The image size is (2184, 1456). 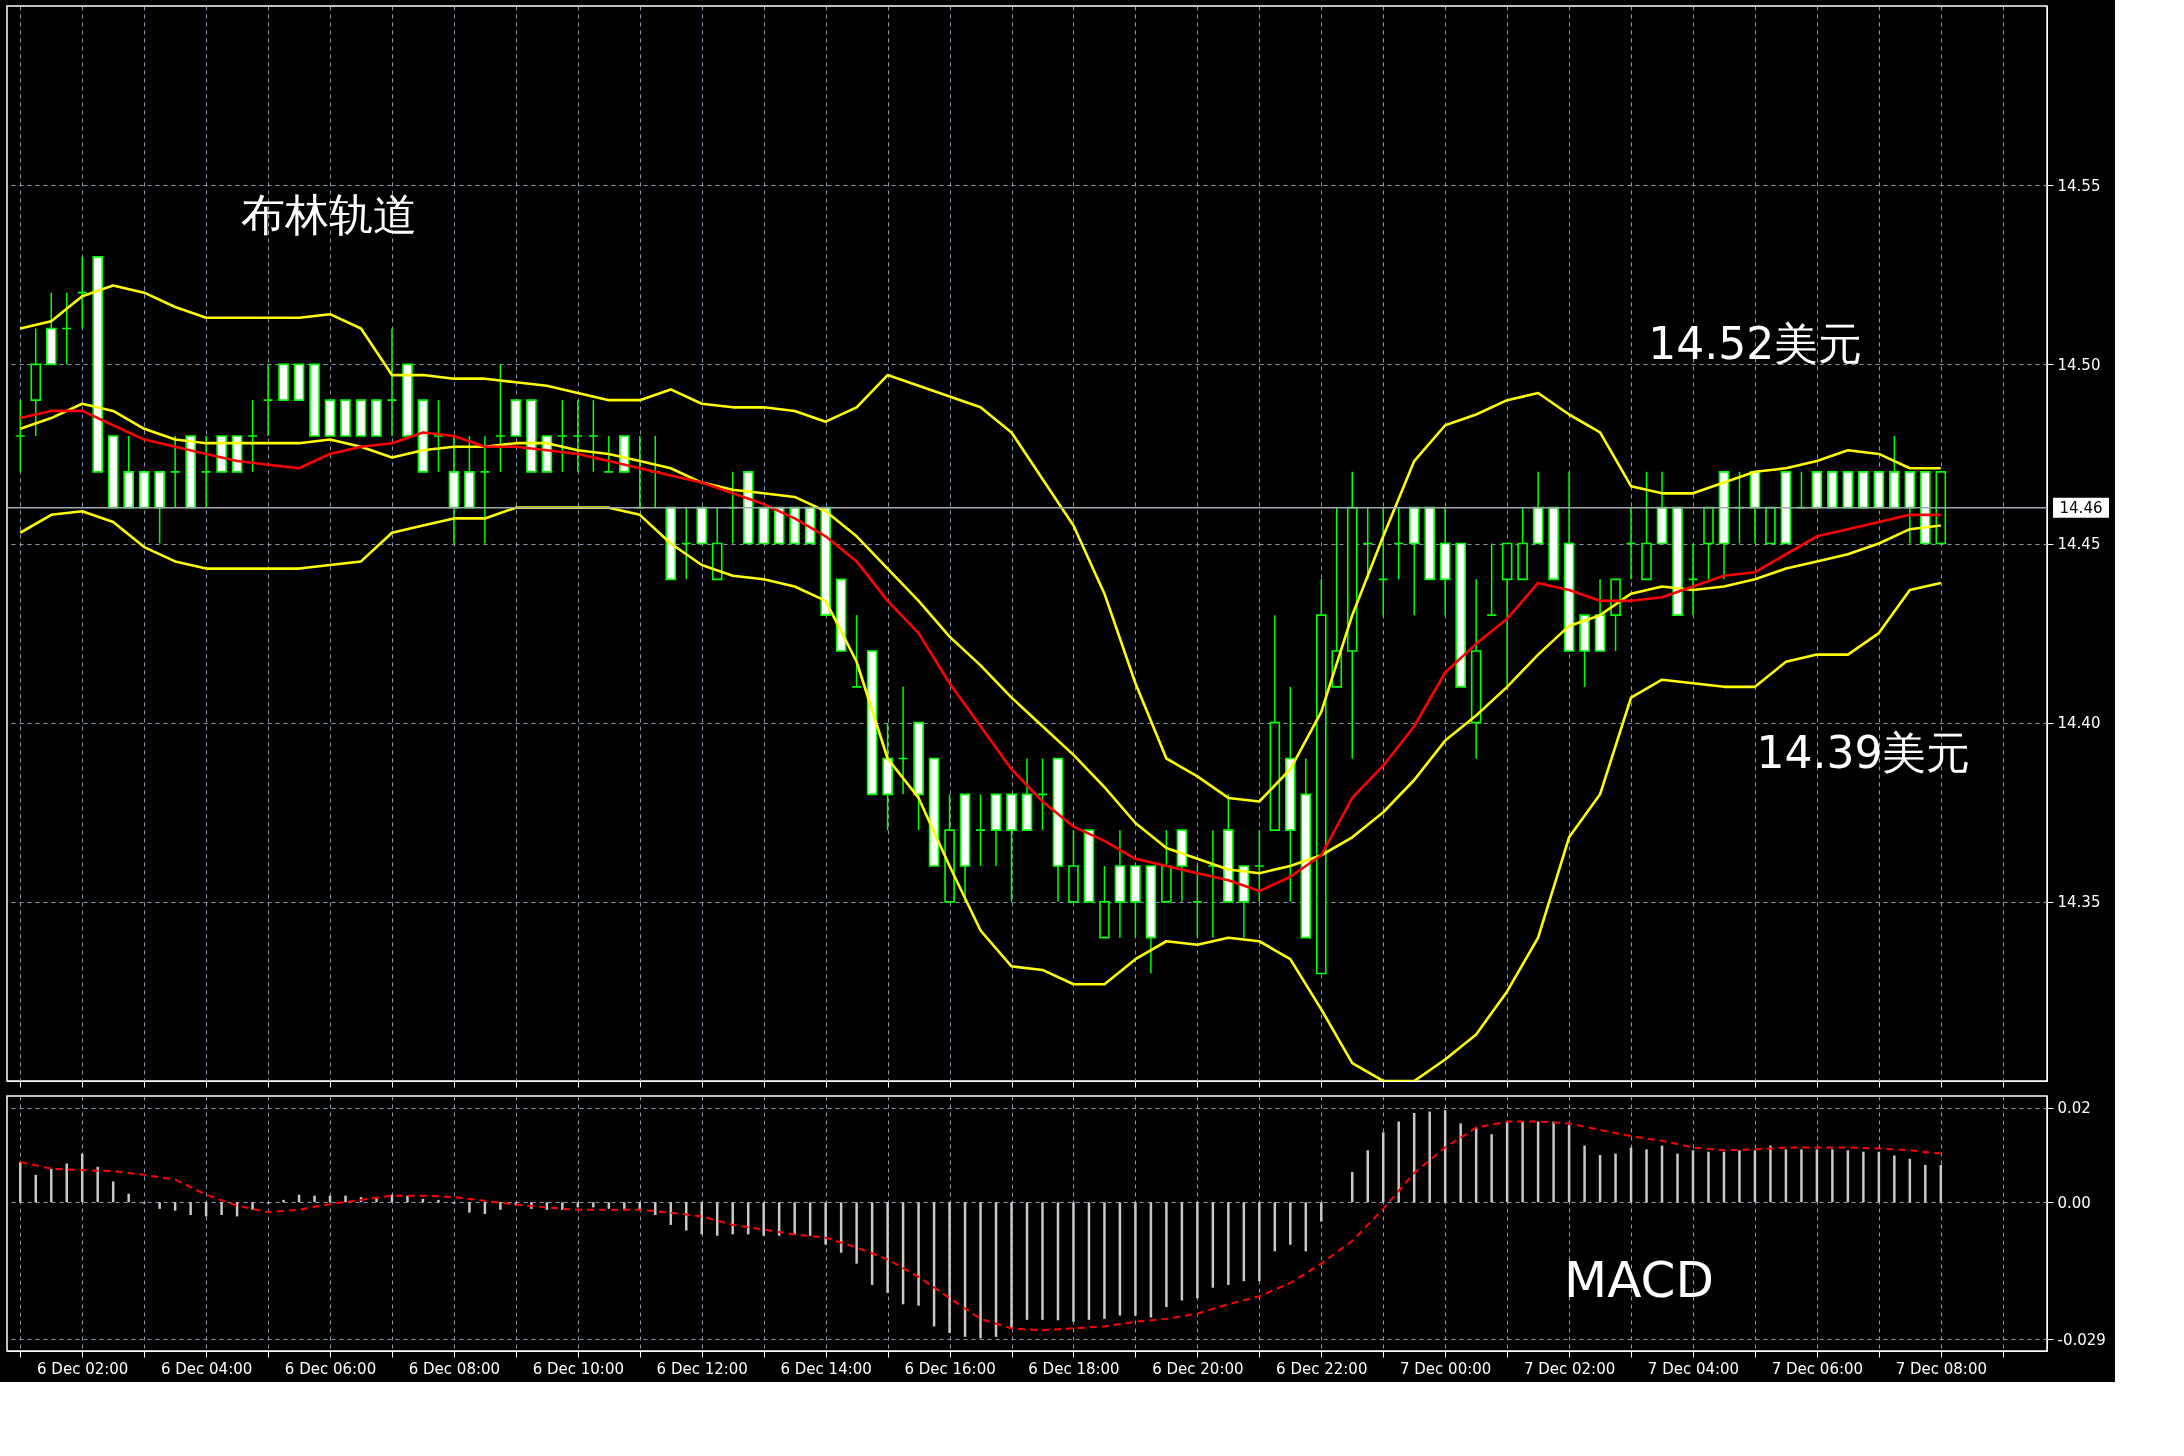 What do you see at coordinates (1074, 1368) in the screenshot?
I see `x-tick-label: 6 Dec 18:00` at bounding box center [1074, 1368].